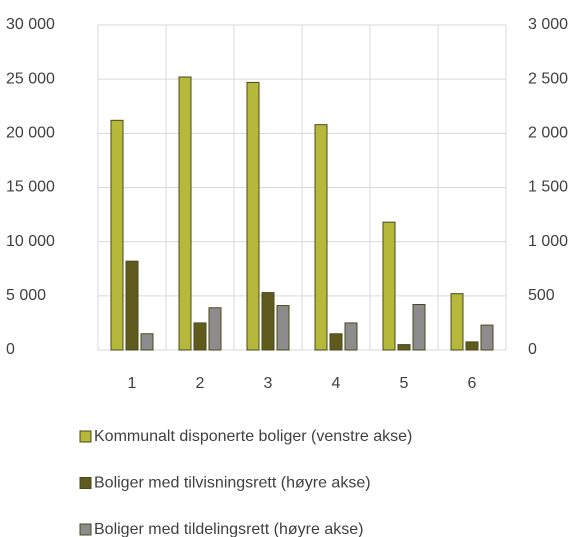  What do you see at coordinates (200, 383) in the screenshot?
I see `x-tick-label: 2` at bounding box center [200, 383].